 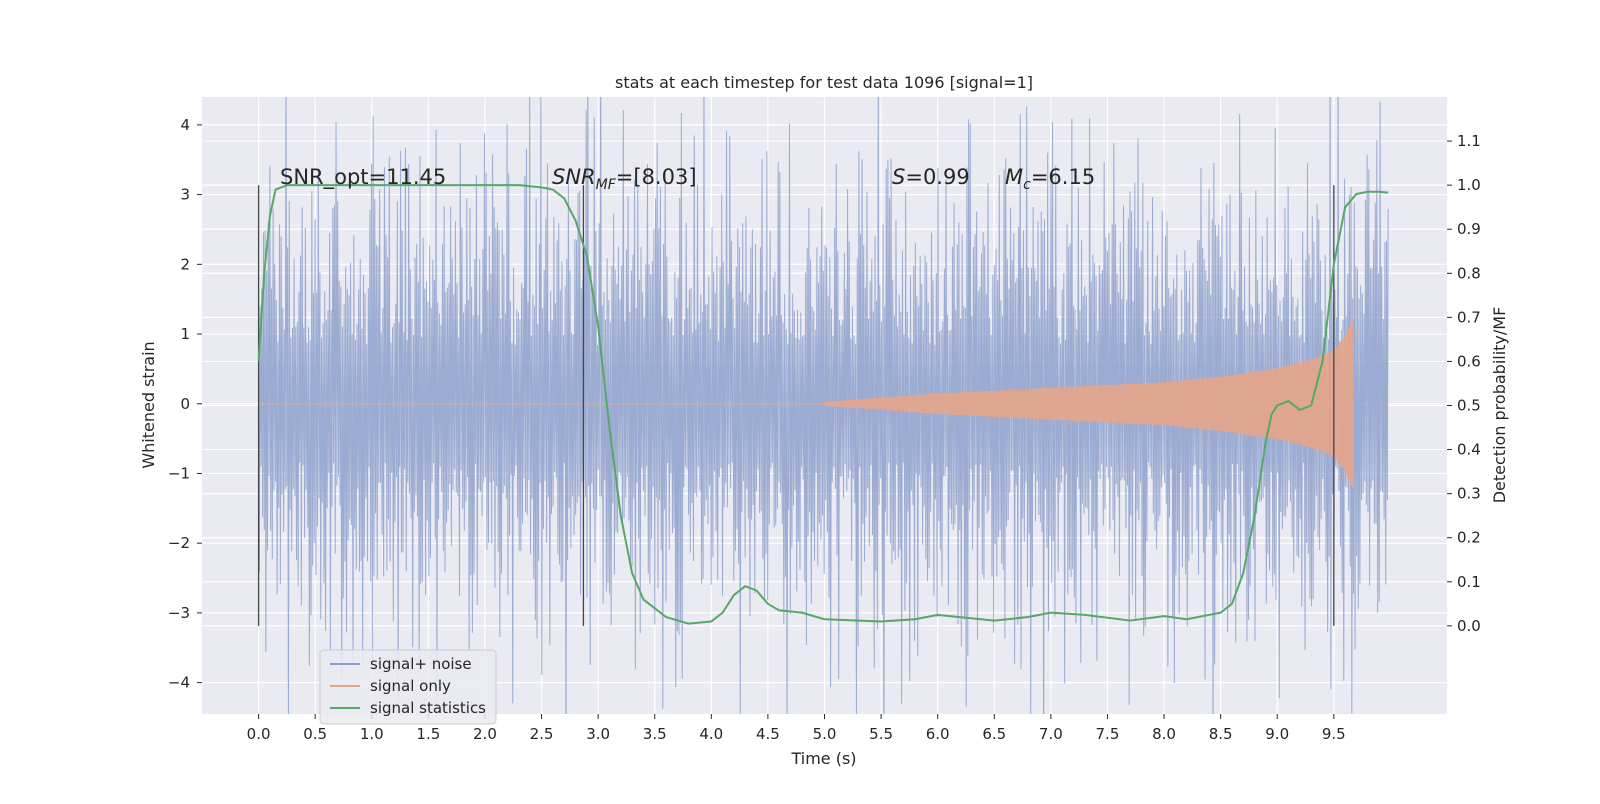 I want to click on legend-label-signal-only: signal only, so click(x=410, y=686).